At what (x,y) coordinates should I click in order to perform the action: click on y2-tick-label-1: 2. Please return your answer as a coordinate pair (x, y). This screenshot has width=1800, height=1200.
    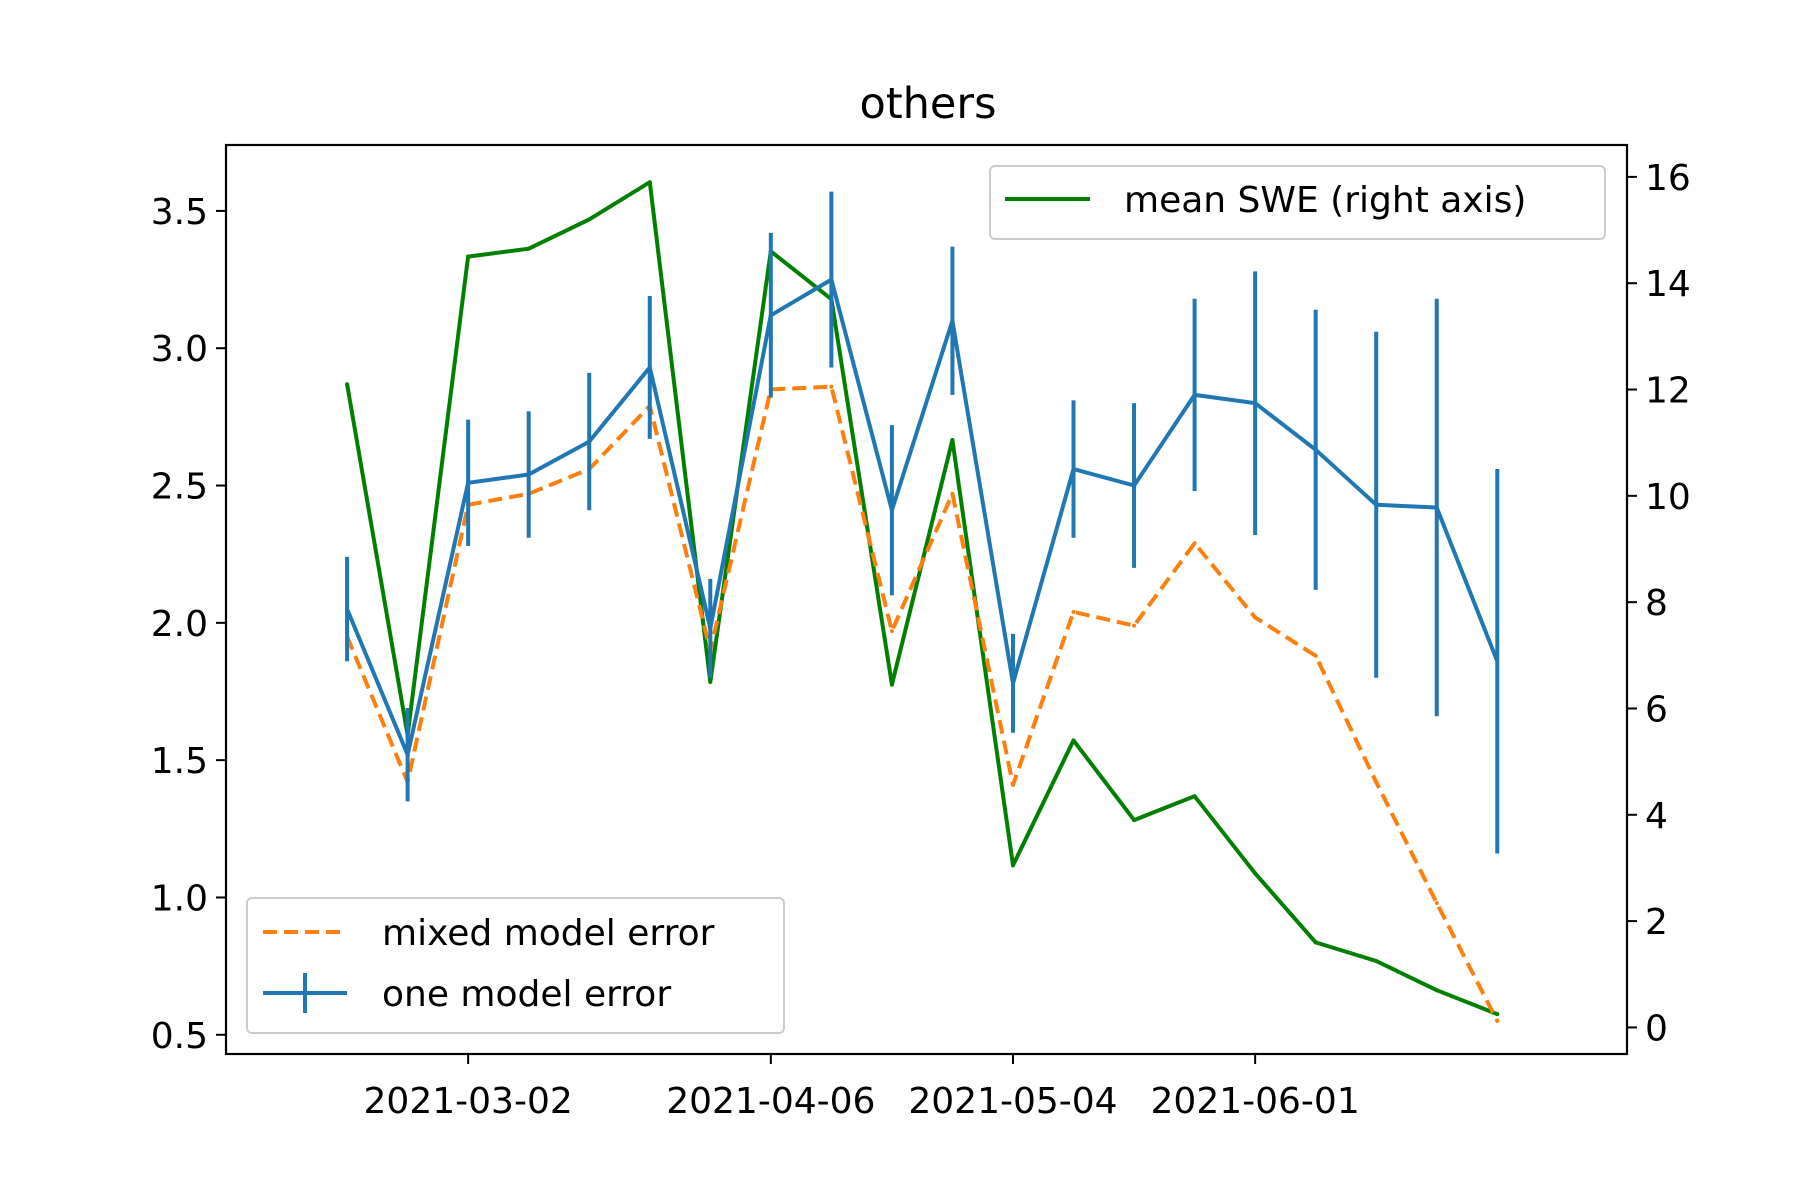
    Looking at the image, I should click on (1656, 922).